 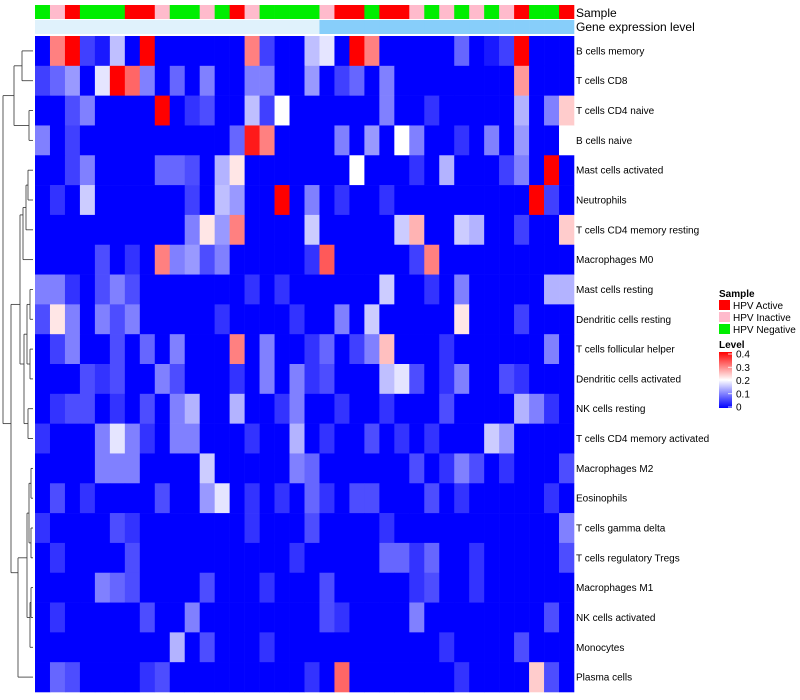 I want to click on level-color-bar, so click(x=725, y=380).